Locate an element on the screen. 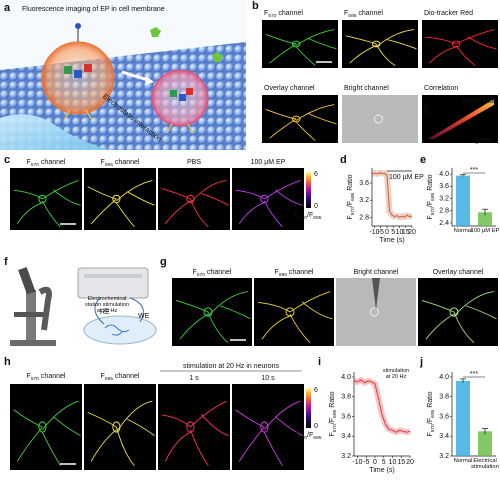 The width and height of the screenshot is (500, 503). electrode-label: RE is located at coordinates (105, 312).